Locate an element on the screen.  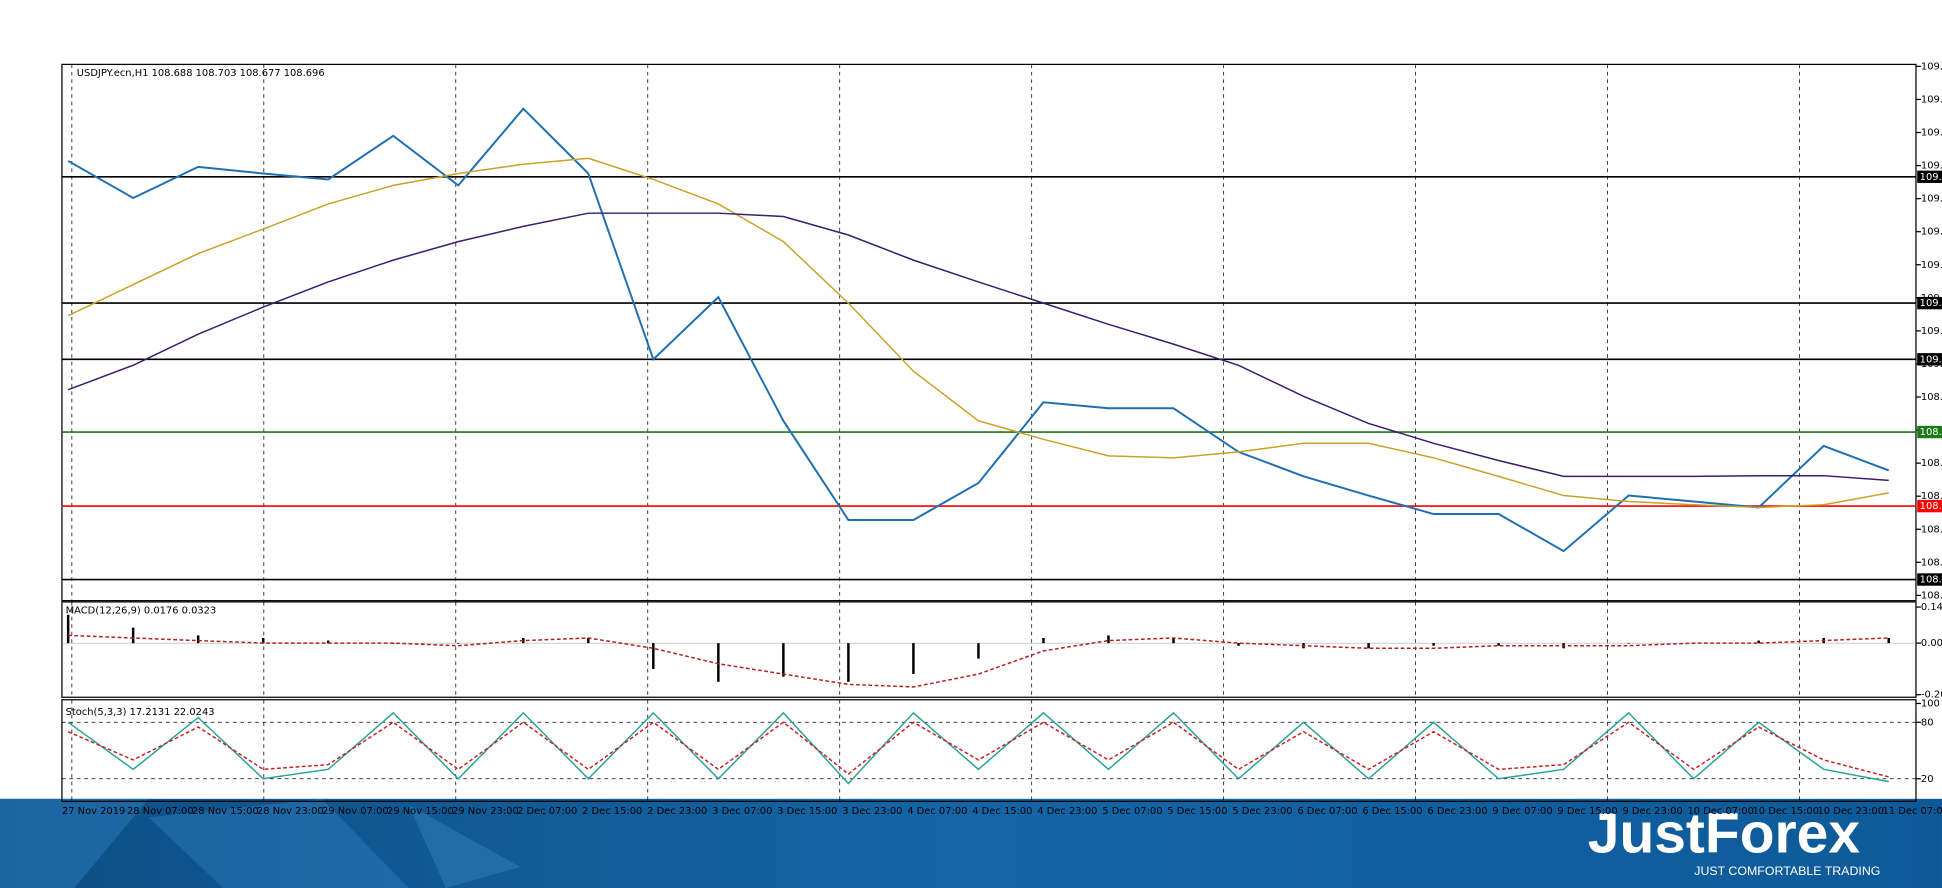
x-tick-label: 5 Dec 15:00 is located at coordinates (1197, 811).